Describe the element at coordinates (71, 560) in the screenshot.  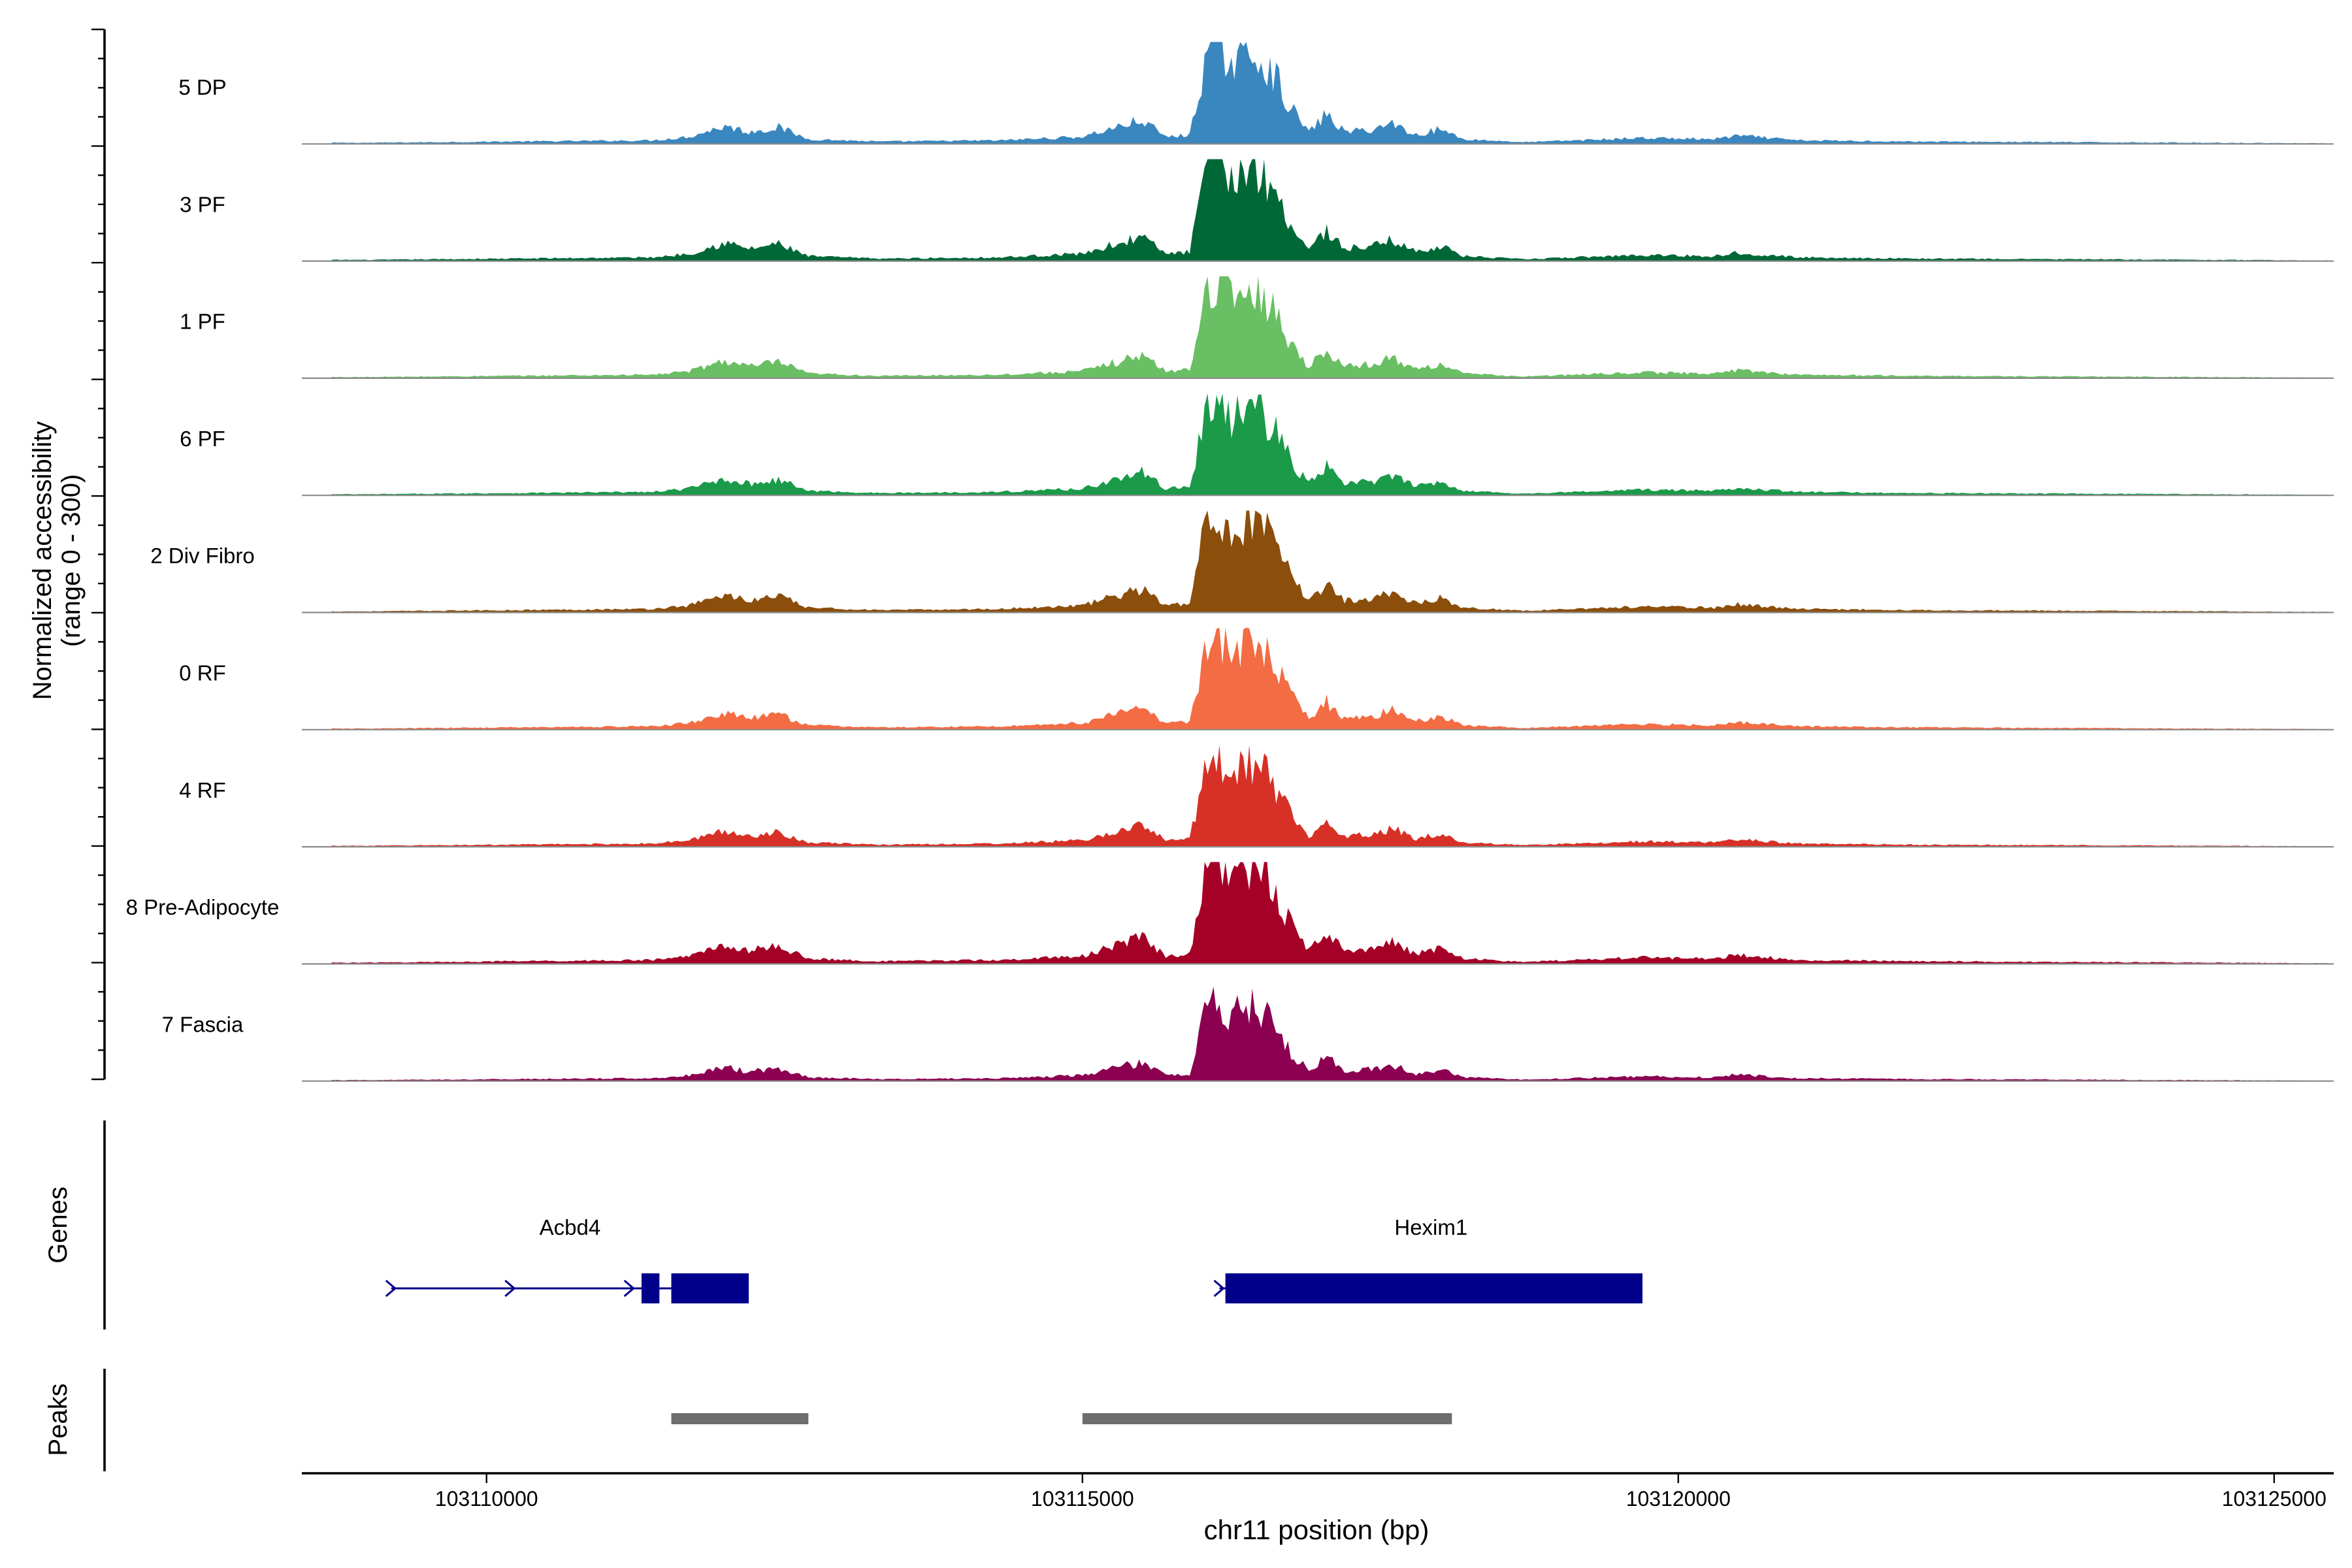
I see `y-axis-label-line2: (range 0 - 300)` at that location.